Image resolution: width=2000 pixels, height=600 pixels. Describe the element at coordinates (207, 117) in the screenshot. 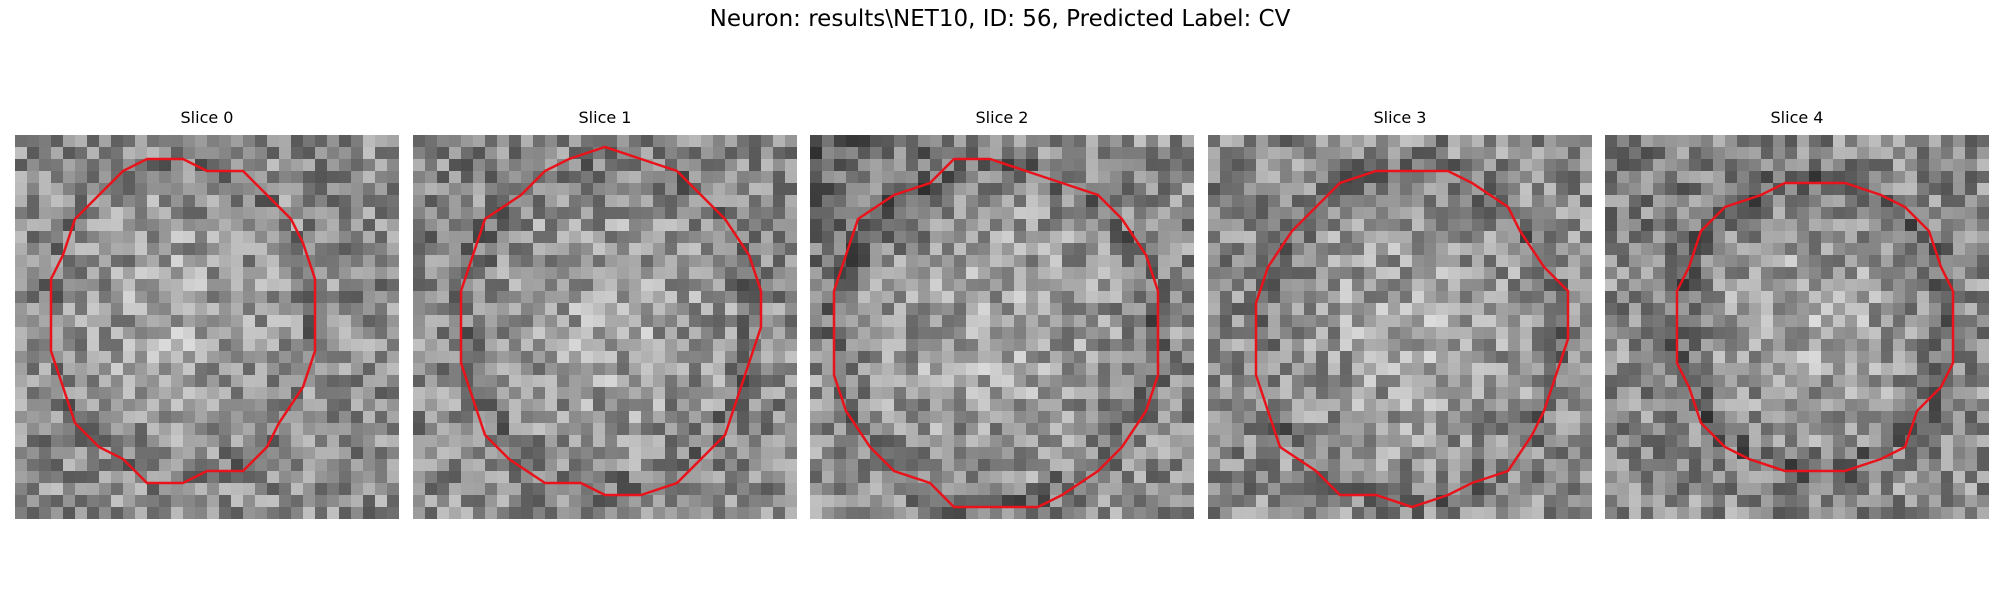

I see `slice-title: Slice 0` at that location.